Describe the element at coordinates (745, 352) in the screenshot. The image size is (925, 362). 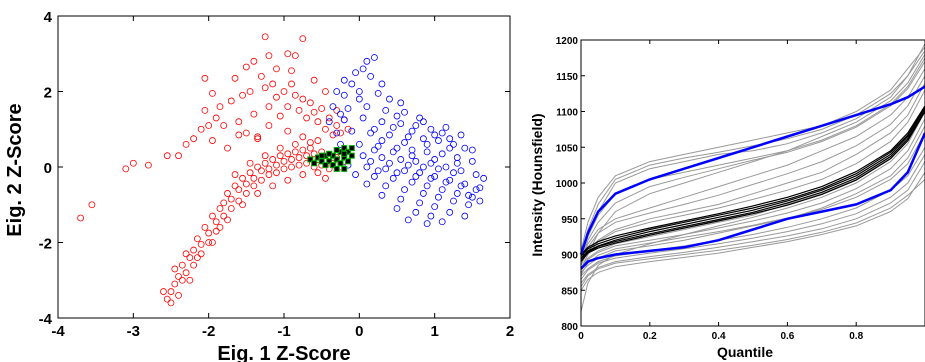
I see `quantile-x-axis-label: Quantile` at that location.